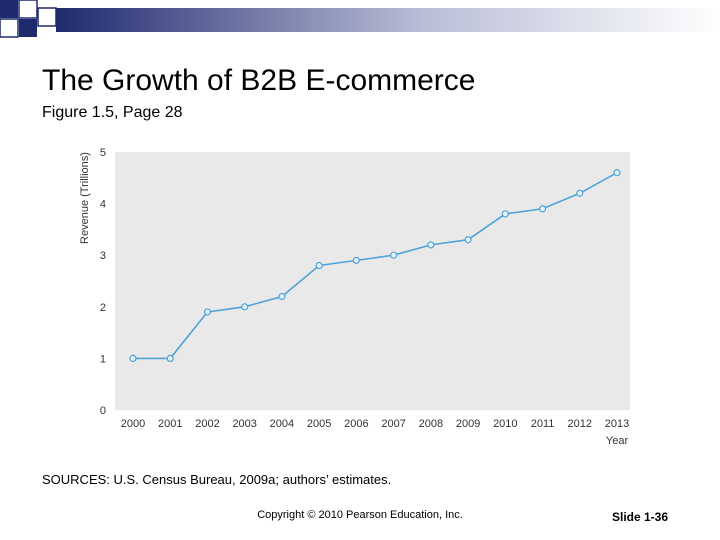 This screenshot has width=720, height=540. Describe the element at coordinates (617, 441) in the screenshot. I see `x-axis-label: Year` at that location.